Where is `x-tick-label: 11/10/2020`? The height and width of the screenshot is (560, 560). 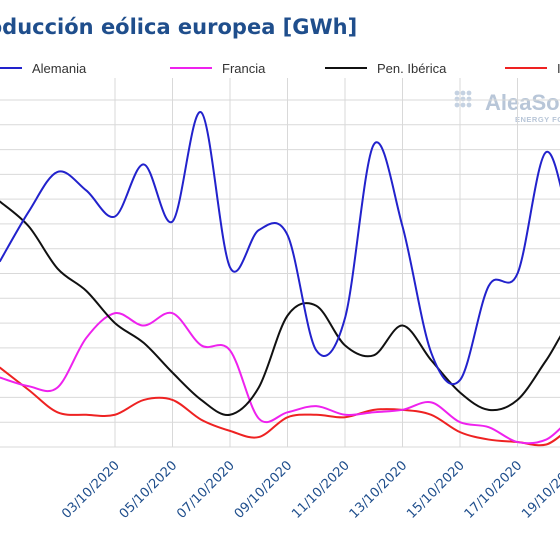
x-tick-label: 11/10/2020 is located at coordinates (321, 490).